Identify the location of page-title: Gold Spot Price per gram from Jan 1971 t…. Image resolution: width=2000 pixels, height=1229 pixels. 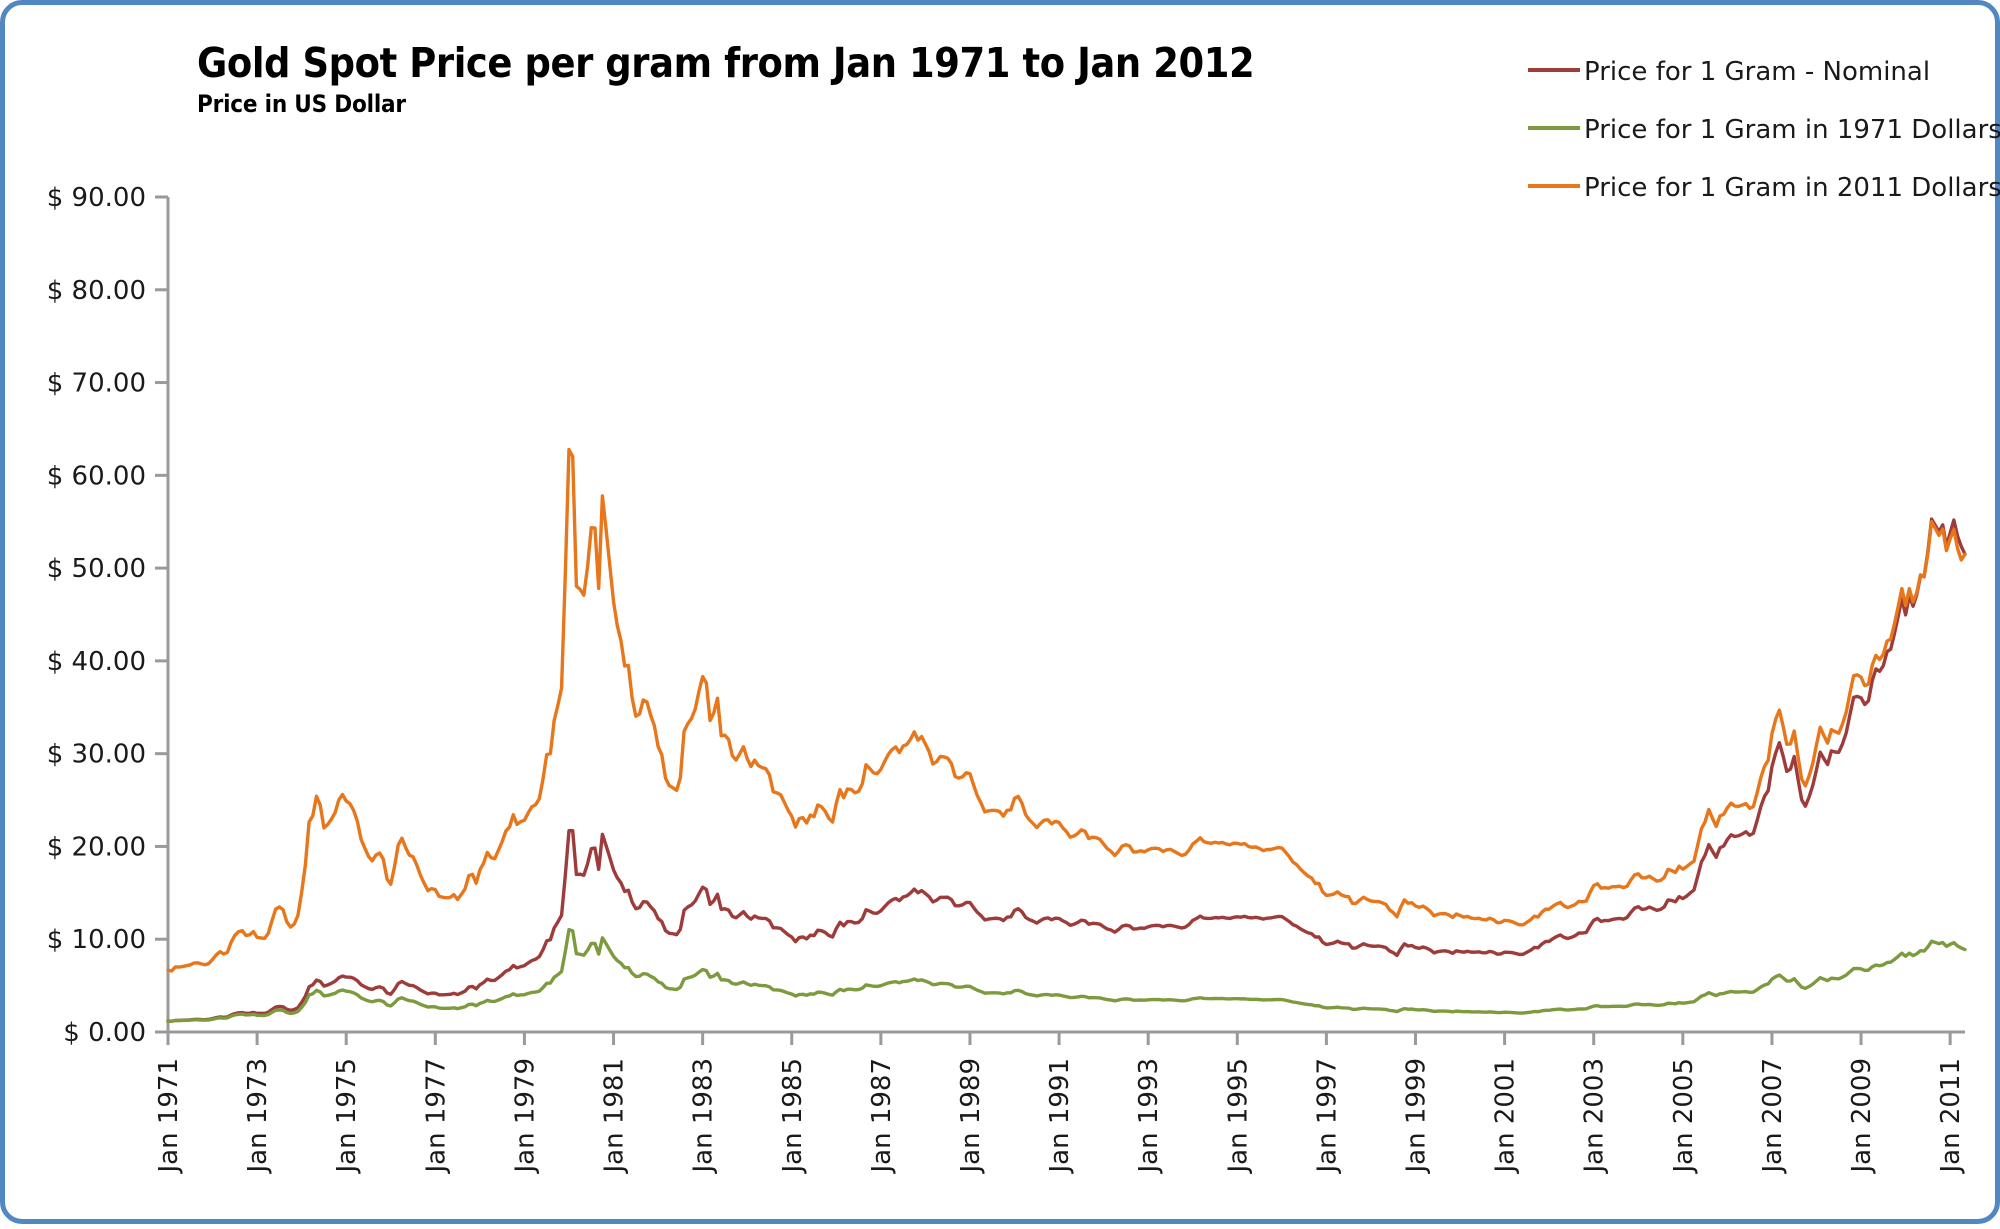
(725, 63).